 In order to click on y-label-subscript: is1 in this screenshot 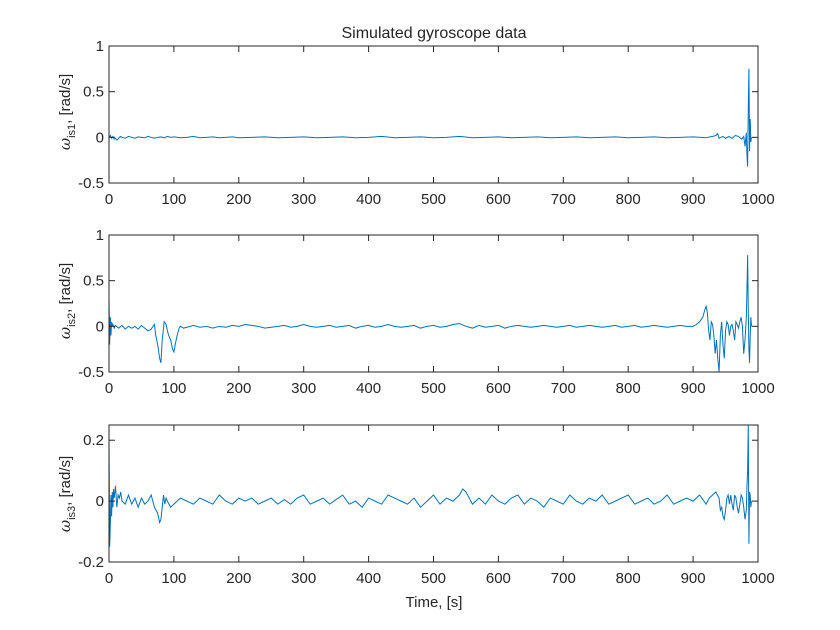, I will do `click(72, 131)`.